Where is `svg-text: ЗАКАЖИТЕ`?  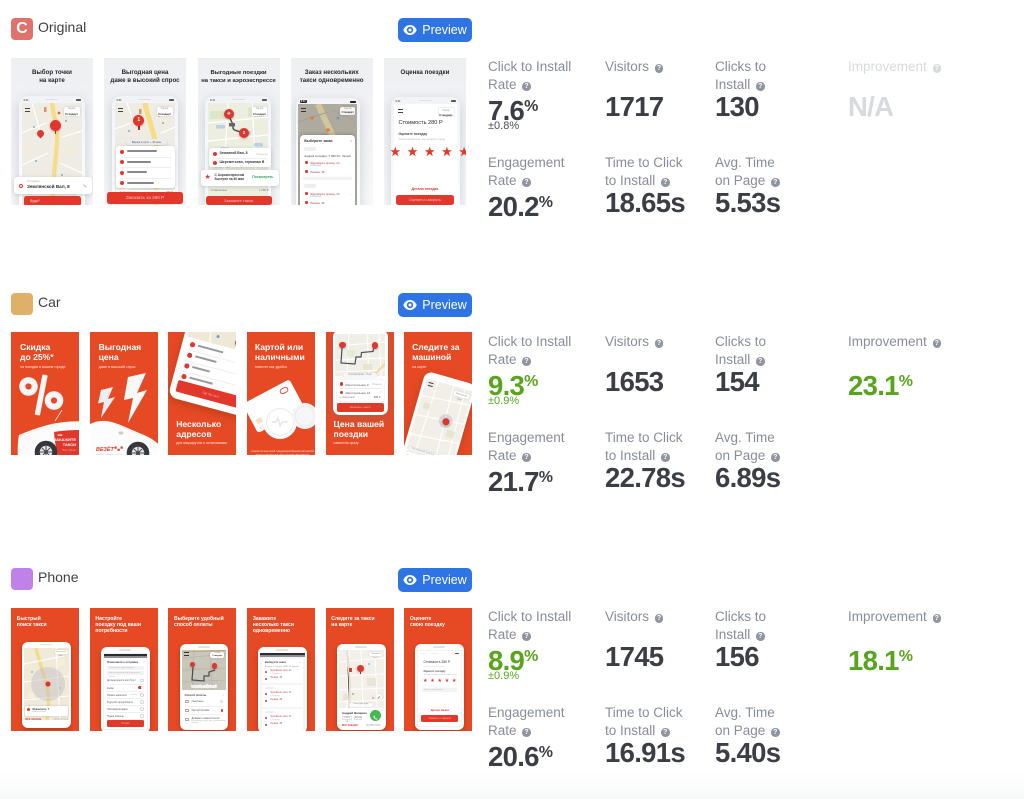 svg-text: ЗАКАЖИТЕ is located at coordinates (65, 439).